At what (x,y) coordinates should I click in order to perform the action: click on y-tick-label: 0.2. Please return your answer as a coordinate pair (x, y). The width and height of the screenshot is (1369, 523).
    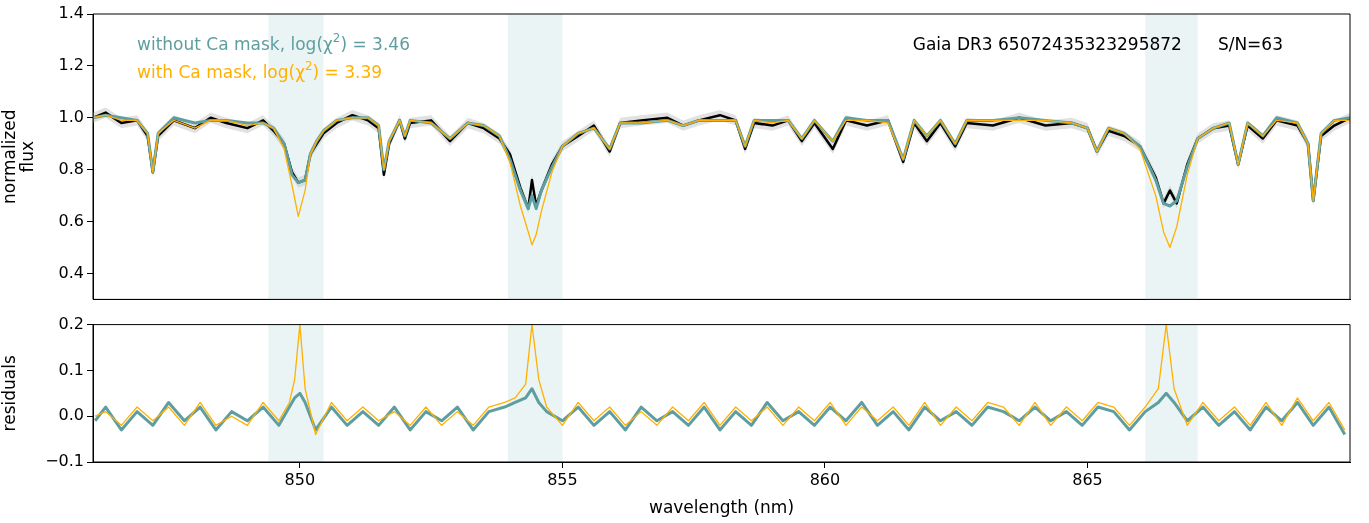
    Looking at the image, I should click on (71, 323).